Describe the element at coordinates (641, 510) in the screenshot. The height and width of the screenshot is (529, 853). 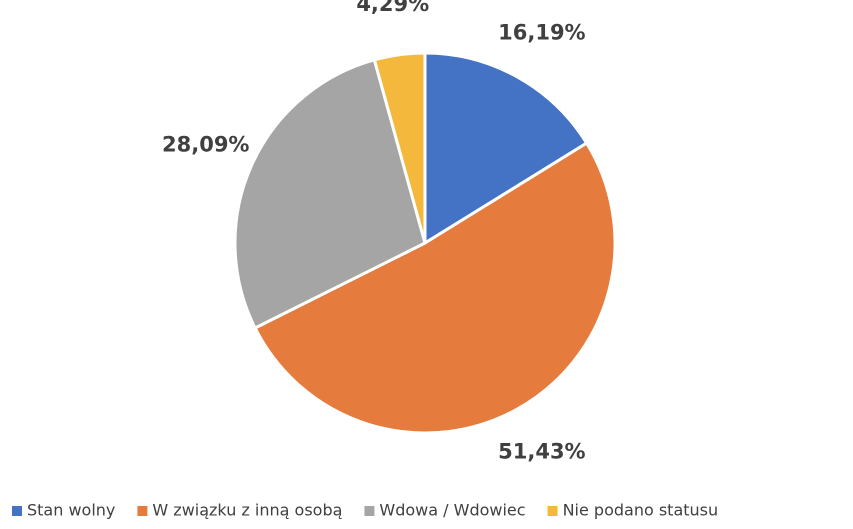
I see `legend-label: Nie podano statusu` at that location.